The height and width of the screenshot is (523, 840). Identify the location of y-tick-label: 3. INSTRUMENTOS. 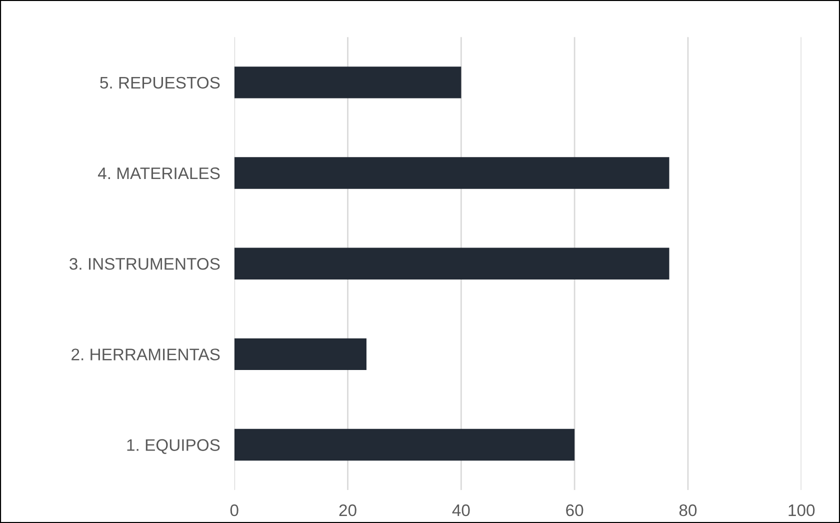
(145, 264).